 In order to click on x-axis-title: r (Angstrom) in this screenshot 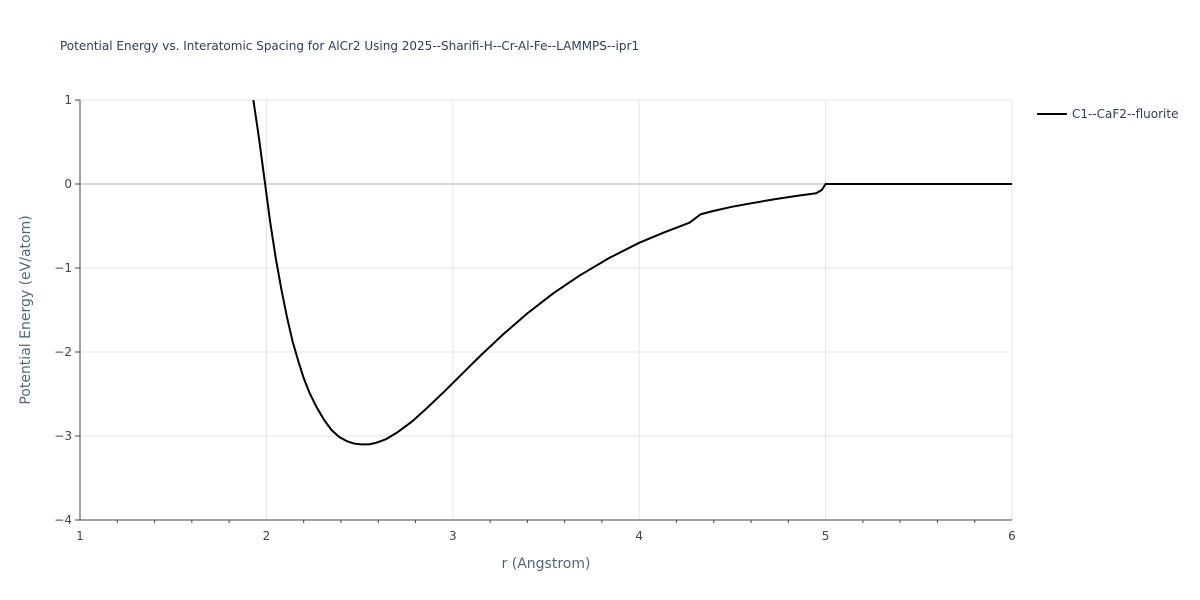, I will do `click(546, 564)`.